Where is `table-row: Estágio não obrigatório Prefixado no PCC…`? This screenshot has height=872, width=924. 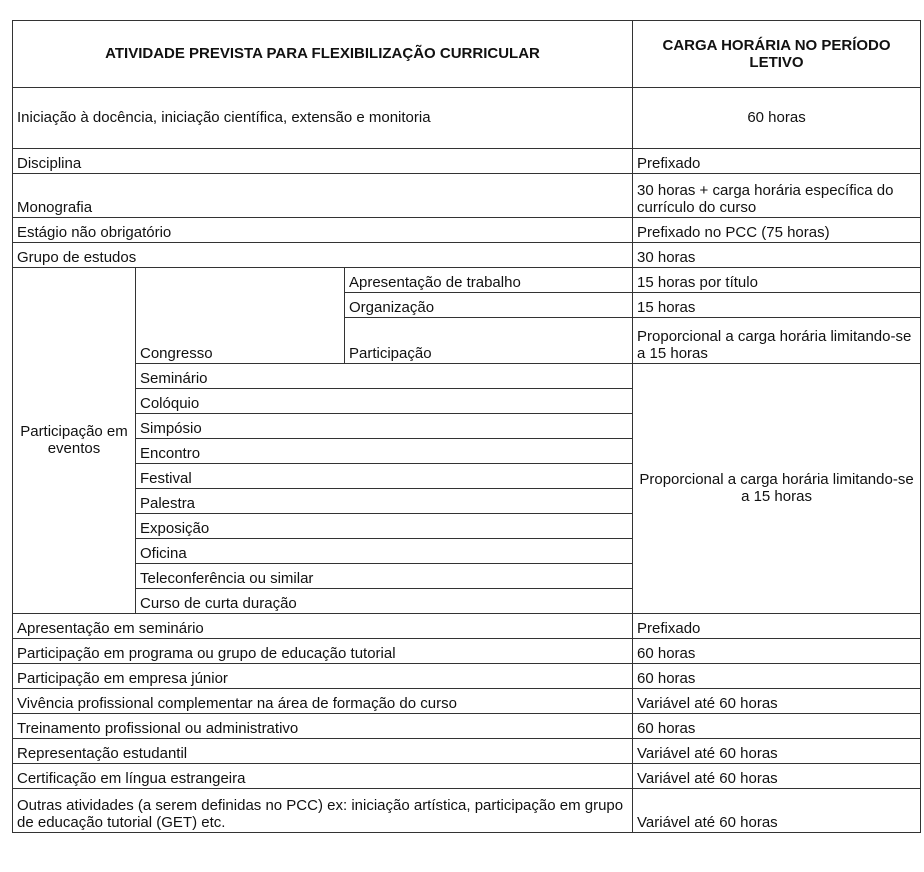 table-row: Estágio não obrigatório Prefixado no PCC… is located at coordinates (466, 230).